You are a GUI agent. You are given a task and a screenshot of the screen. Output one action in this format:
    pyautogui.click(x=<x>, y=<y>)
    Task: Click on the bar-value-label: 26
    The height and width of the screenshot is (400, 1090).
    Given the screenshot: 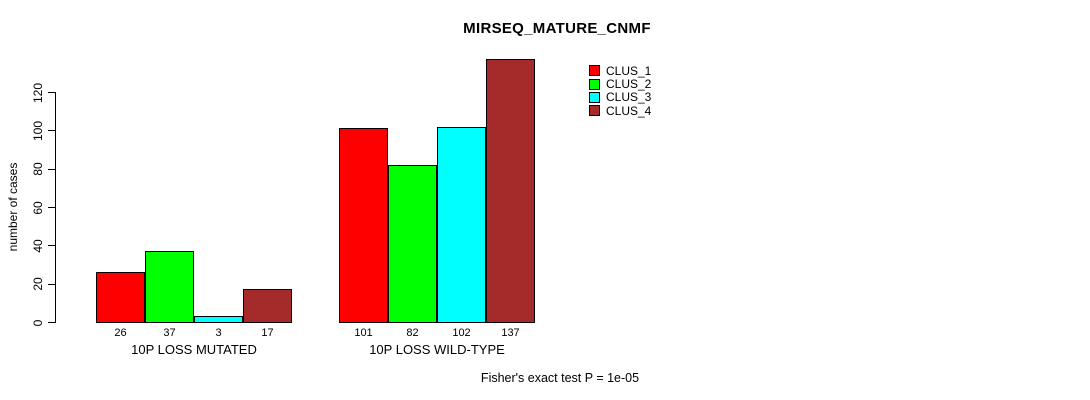 What is the action you would take?
    pyautogui.click(x=120, y=333)
    